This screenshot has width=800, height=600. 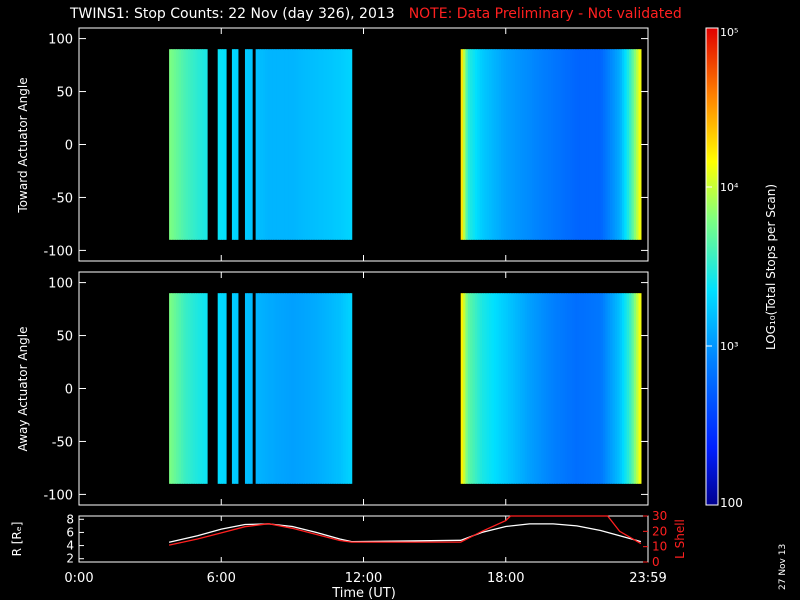 What do you see at coordinates (729, 346) in the screenshot?
I see `colorbar-tick-label: 10³` at bounding box center [729, 346].